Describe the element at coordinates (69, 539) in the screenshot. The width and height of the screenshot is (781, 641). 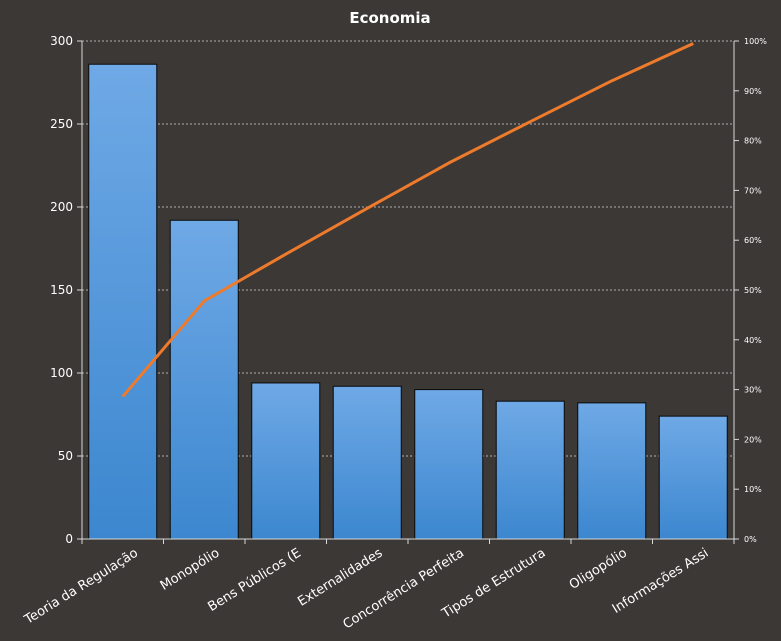
I see `y-tick-label: 0` at that location.